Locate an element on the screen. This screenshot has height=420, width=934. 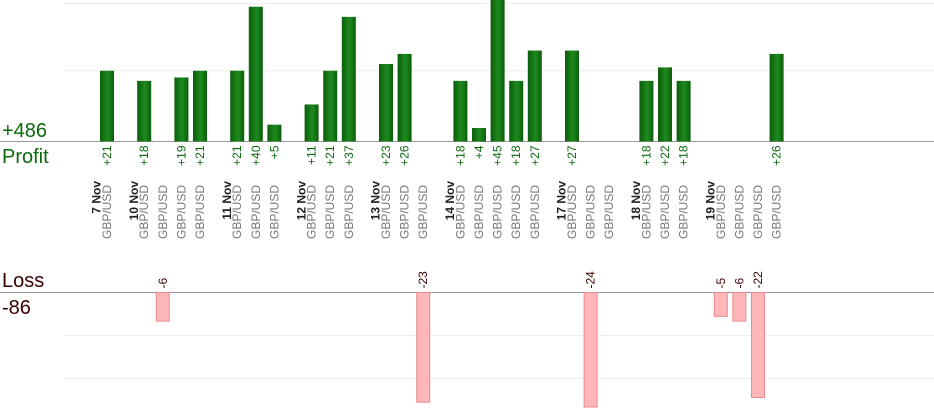
profit-value-label: +4 is located at coordinates (479, 152).